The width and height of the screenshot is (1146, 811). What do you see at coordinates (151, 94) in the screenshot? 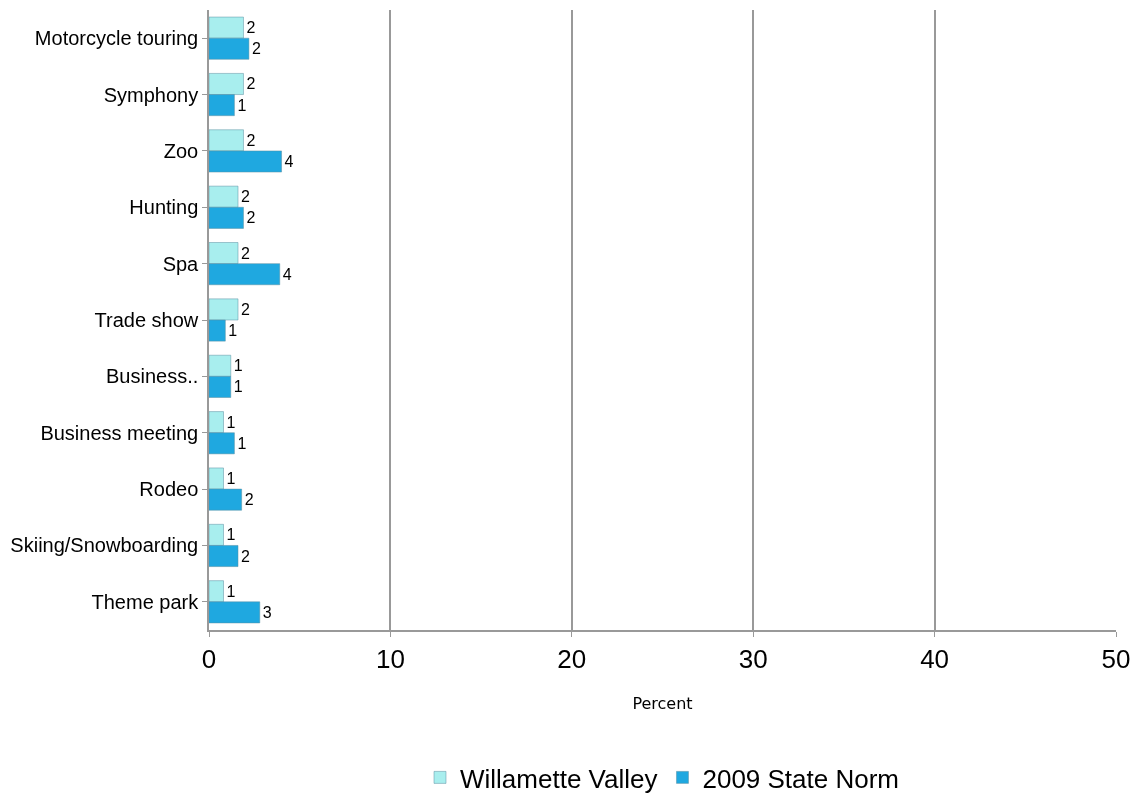
I see `y-tick-label: Symphony` at bounding box center [151, 94].